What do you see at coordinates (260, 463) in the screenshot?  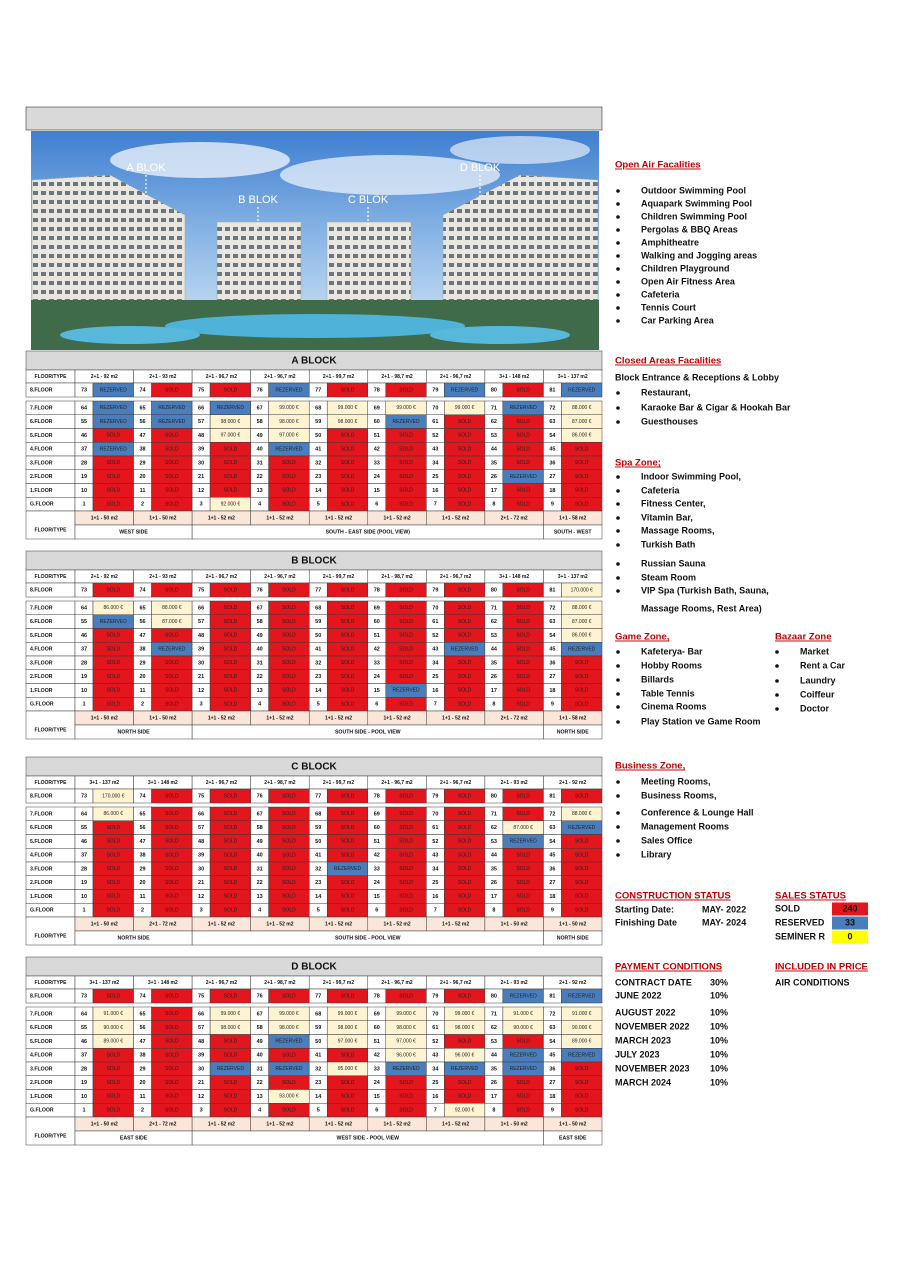 I see `unit-number: 31` at bounding box center [260, 463].